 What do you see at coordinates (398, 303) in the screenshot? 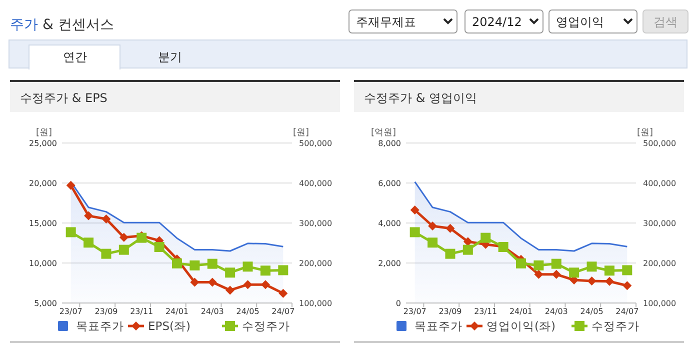
I see `y-tick-label: 0` at bounding box center [398, 303].